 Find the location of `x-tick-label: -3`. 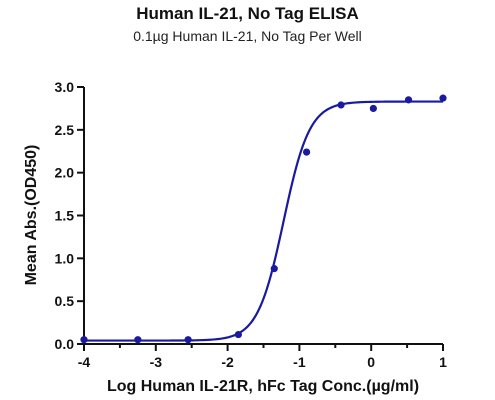

x-tick-label: -3 is located at coordinates (156, 362).